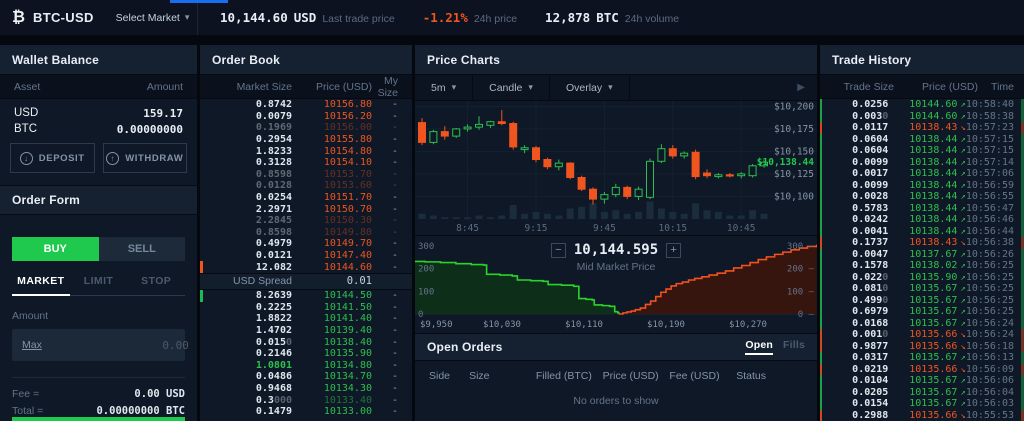 The image size is (1024, 421). I want to click on trade-history-row: 0.0030 10144.60 ↗ 10:58:38, so click(922, 116).